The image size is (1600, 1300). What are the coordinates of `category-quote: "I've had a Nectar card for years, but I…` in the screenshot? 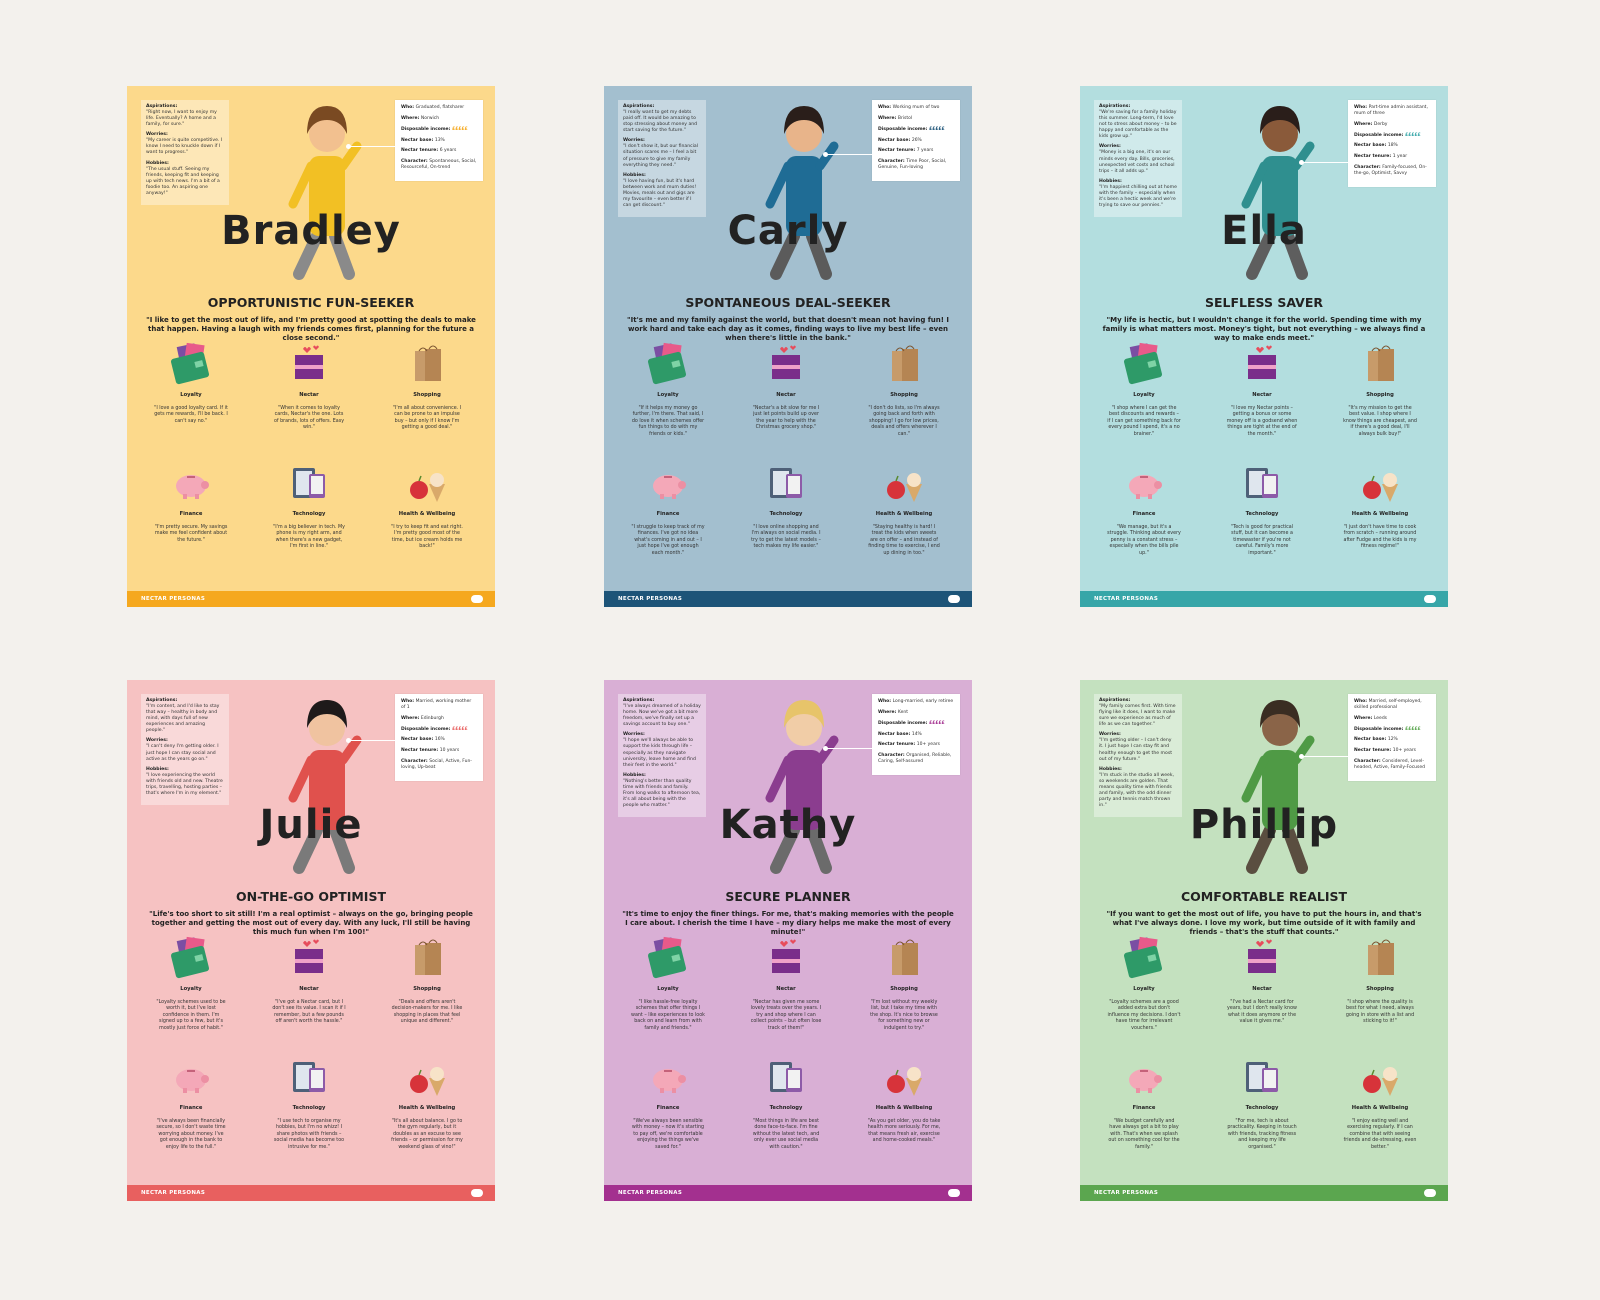 It's located at (1262, 1012).